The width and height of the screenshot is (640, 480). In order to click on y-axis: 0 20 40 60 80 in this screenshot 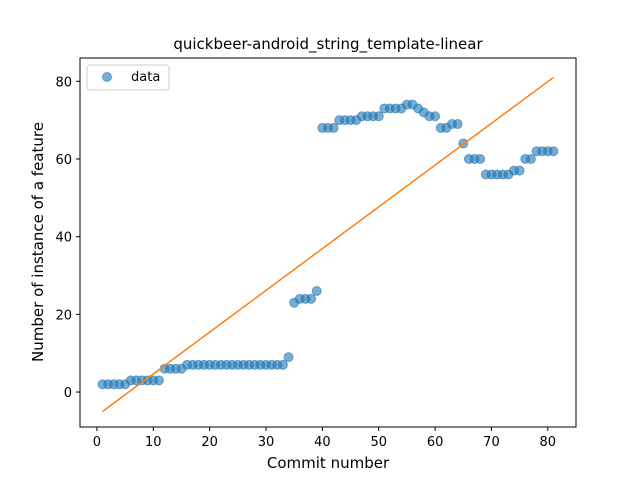, I will do `click(67, 238)`.